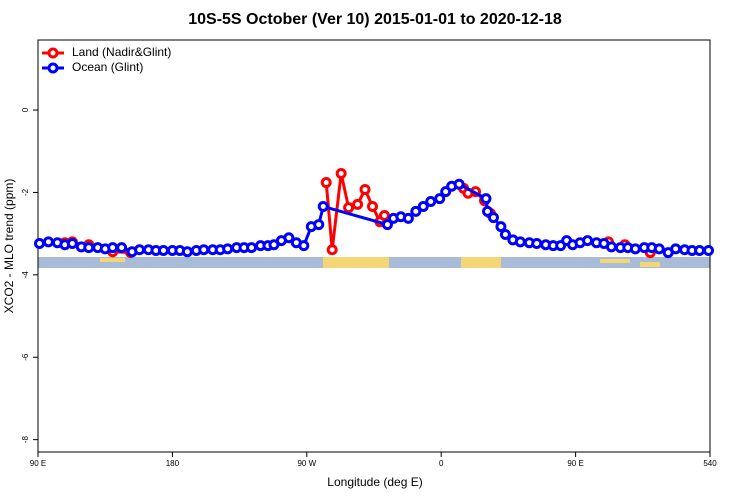 This screenshot has height=500, width=750. What do you see at coordinates (441, 463) in the screenshot?
I see `x-tick-label: 0` at bounding box center [441, 463].